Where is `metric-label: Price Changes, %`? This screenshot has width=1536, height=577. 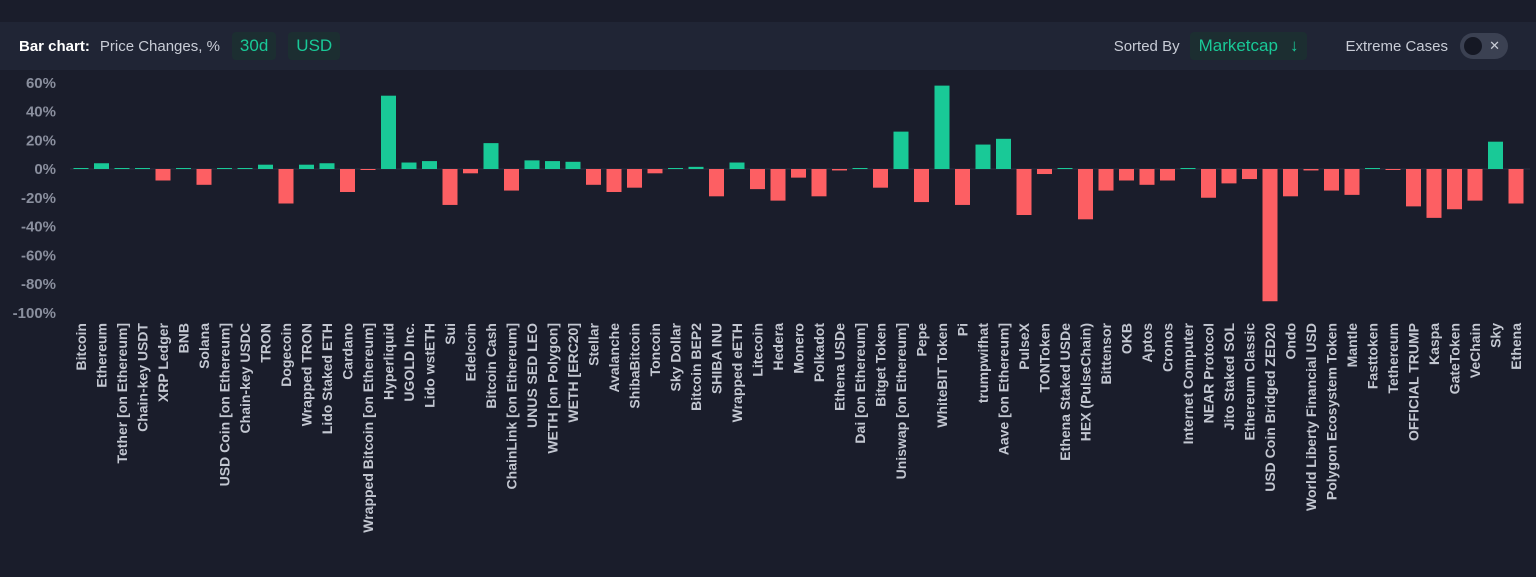 metric-label: Price Changes, % is located at coordinates (159, 46).